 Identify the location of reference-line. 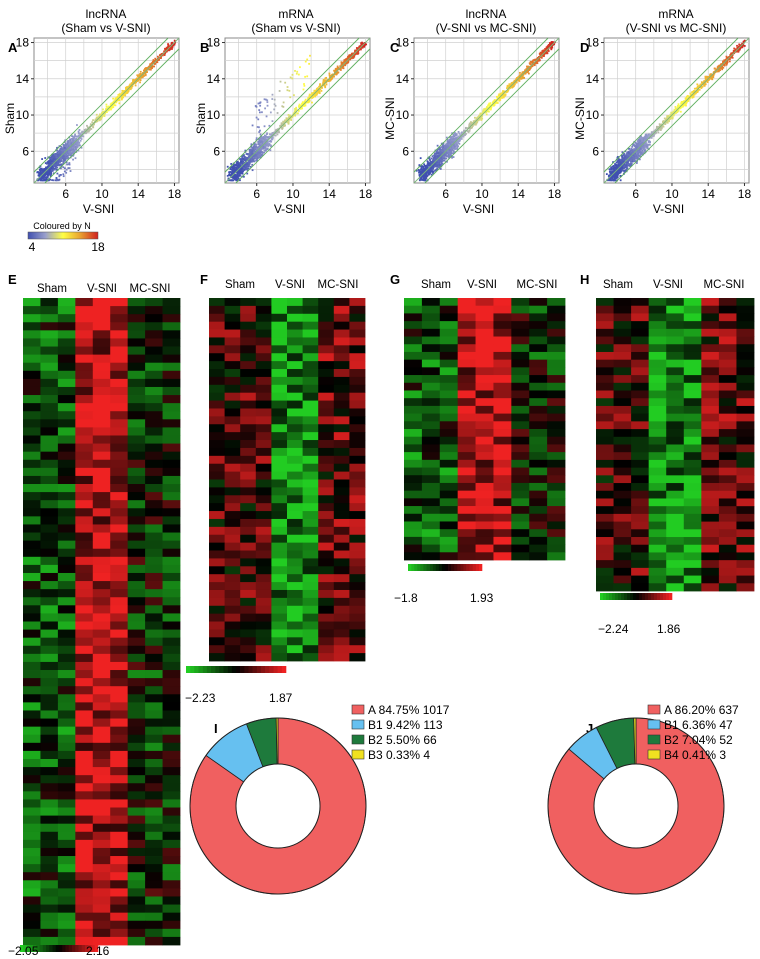
(303, 116).